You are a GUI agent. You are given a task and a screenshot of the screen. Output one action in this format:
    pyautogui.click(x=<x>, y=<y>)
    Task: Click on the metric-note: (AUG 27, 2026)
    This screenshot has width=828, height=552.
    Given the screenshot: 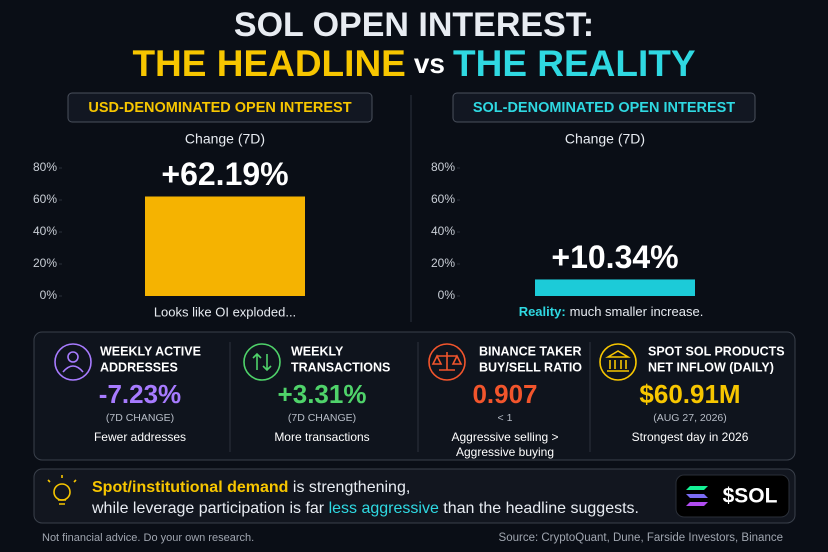 What is the action you would take?
    pyautogui.click(x=690, y=418)
    